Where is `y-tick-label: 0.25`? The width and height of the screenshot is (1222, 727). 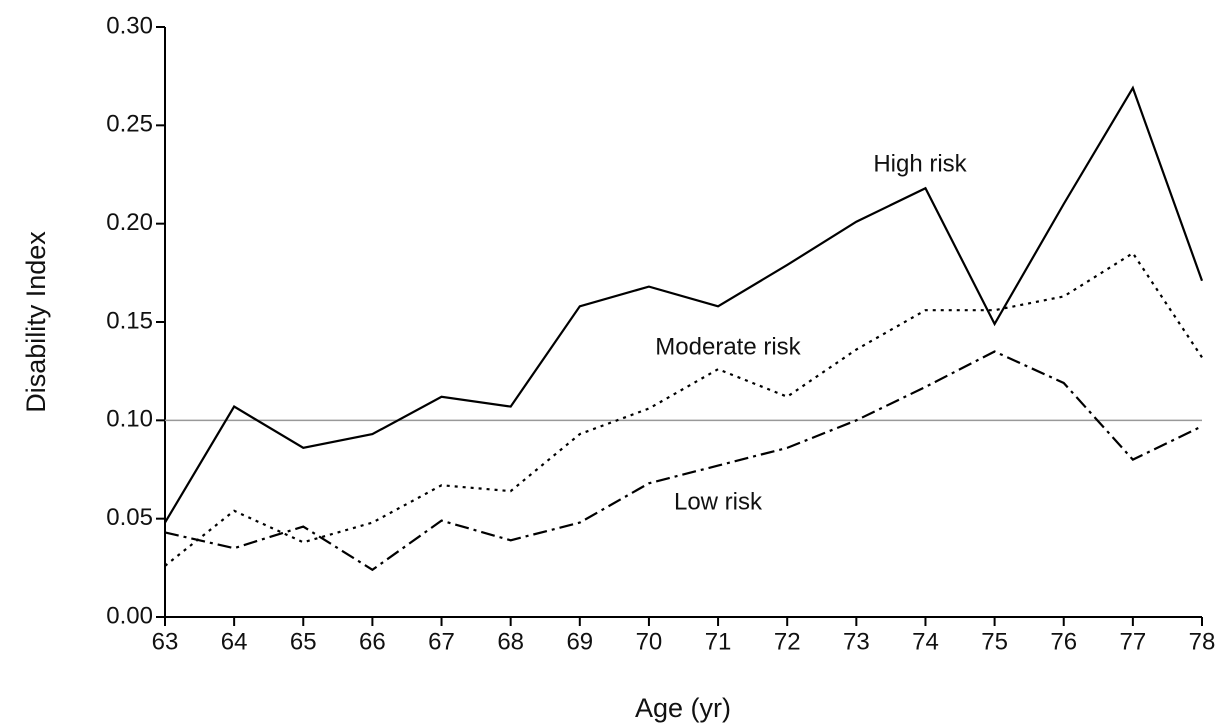
y-tick-label: 0.25 is located at coordinates (129, 124).